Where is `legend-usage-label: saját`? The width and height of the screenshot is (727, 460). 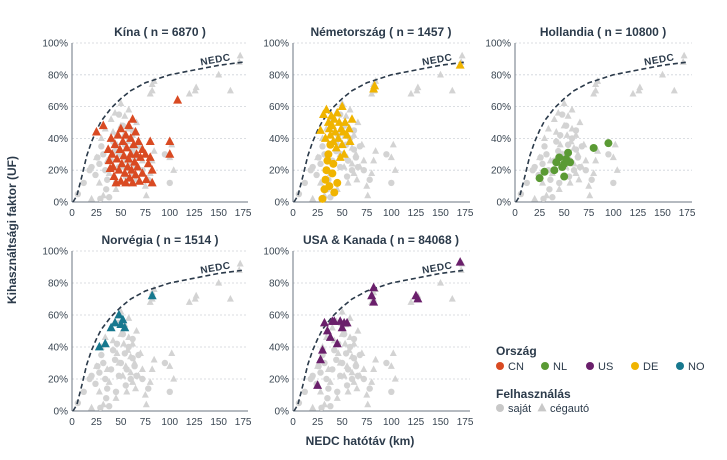
legend-usage-label: saját is located at coordinates (519, 409).